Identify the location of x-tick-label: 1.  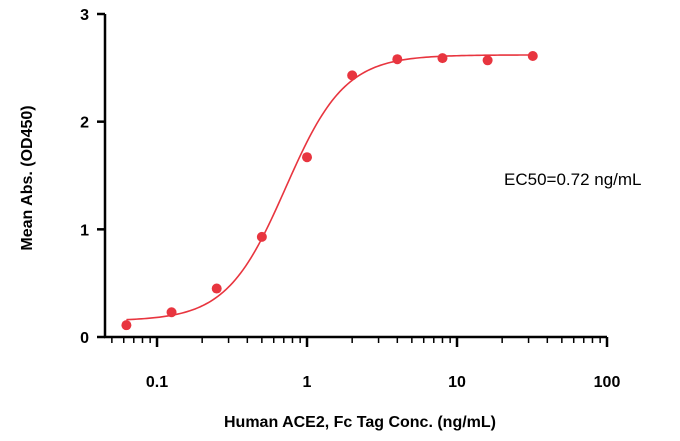
(307, 382).